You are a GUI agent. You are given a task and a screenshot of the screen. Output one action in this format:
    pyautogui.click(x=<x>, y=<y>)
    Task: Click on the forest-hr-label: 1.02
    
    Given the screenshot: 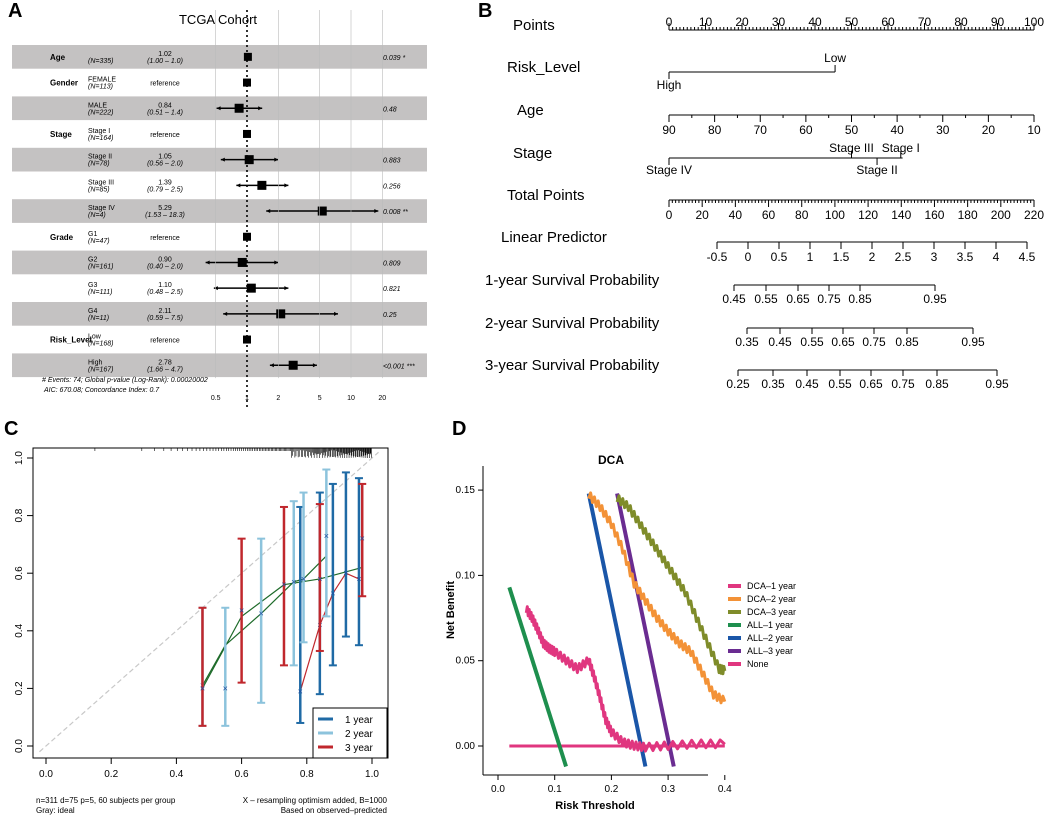 What is the action you would take?
    pyautogui.click(x=165, y=54)
    